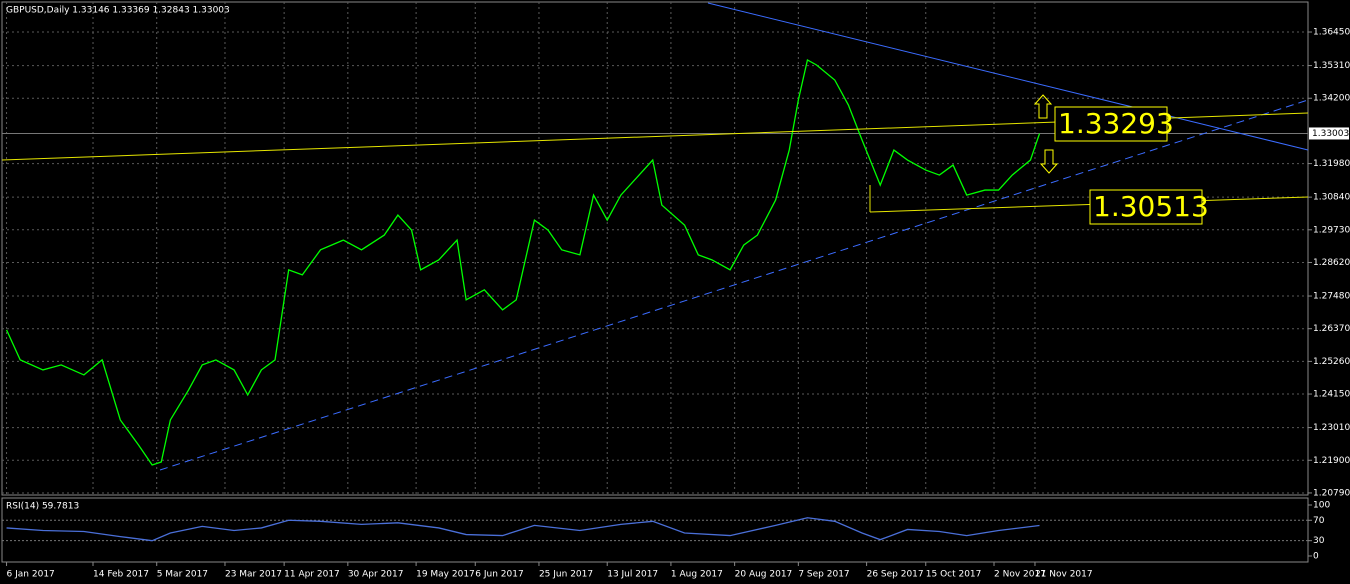  What do you see at coordinates (445, 575) in the screenshot?
I see `x-tick-label: 19 May 2017` at bounding box center [445, 575].